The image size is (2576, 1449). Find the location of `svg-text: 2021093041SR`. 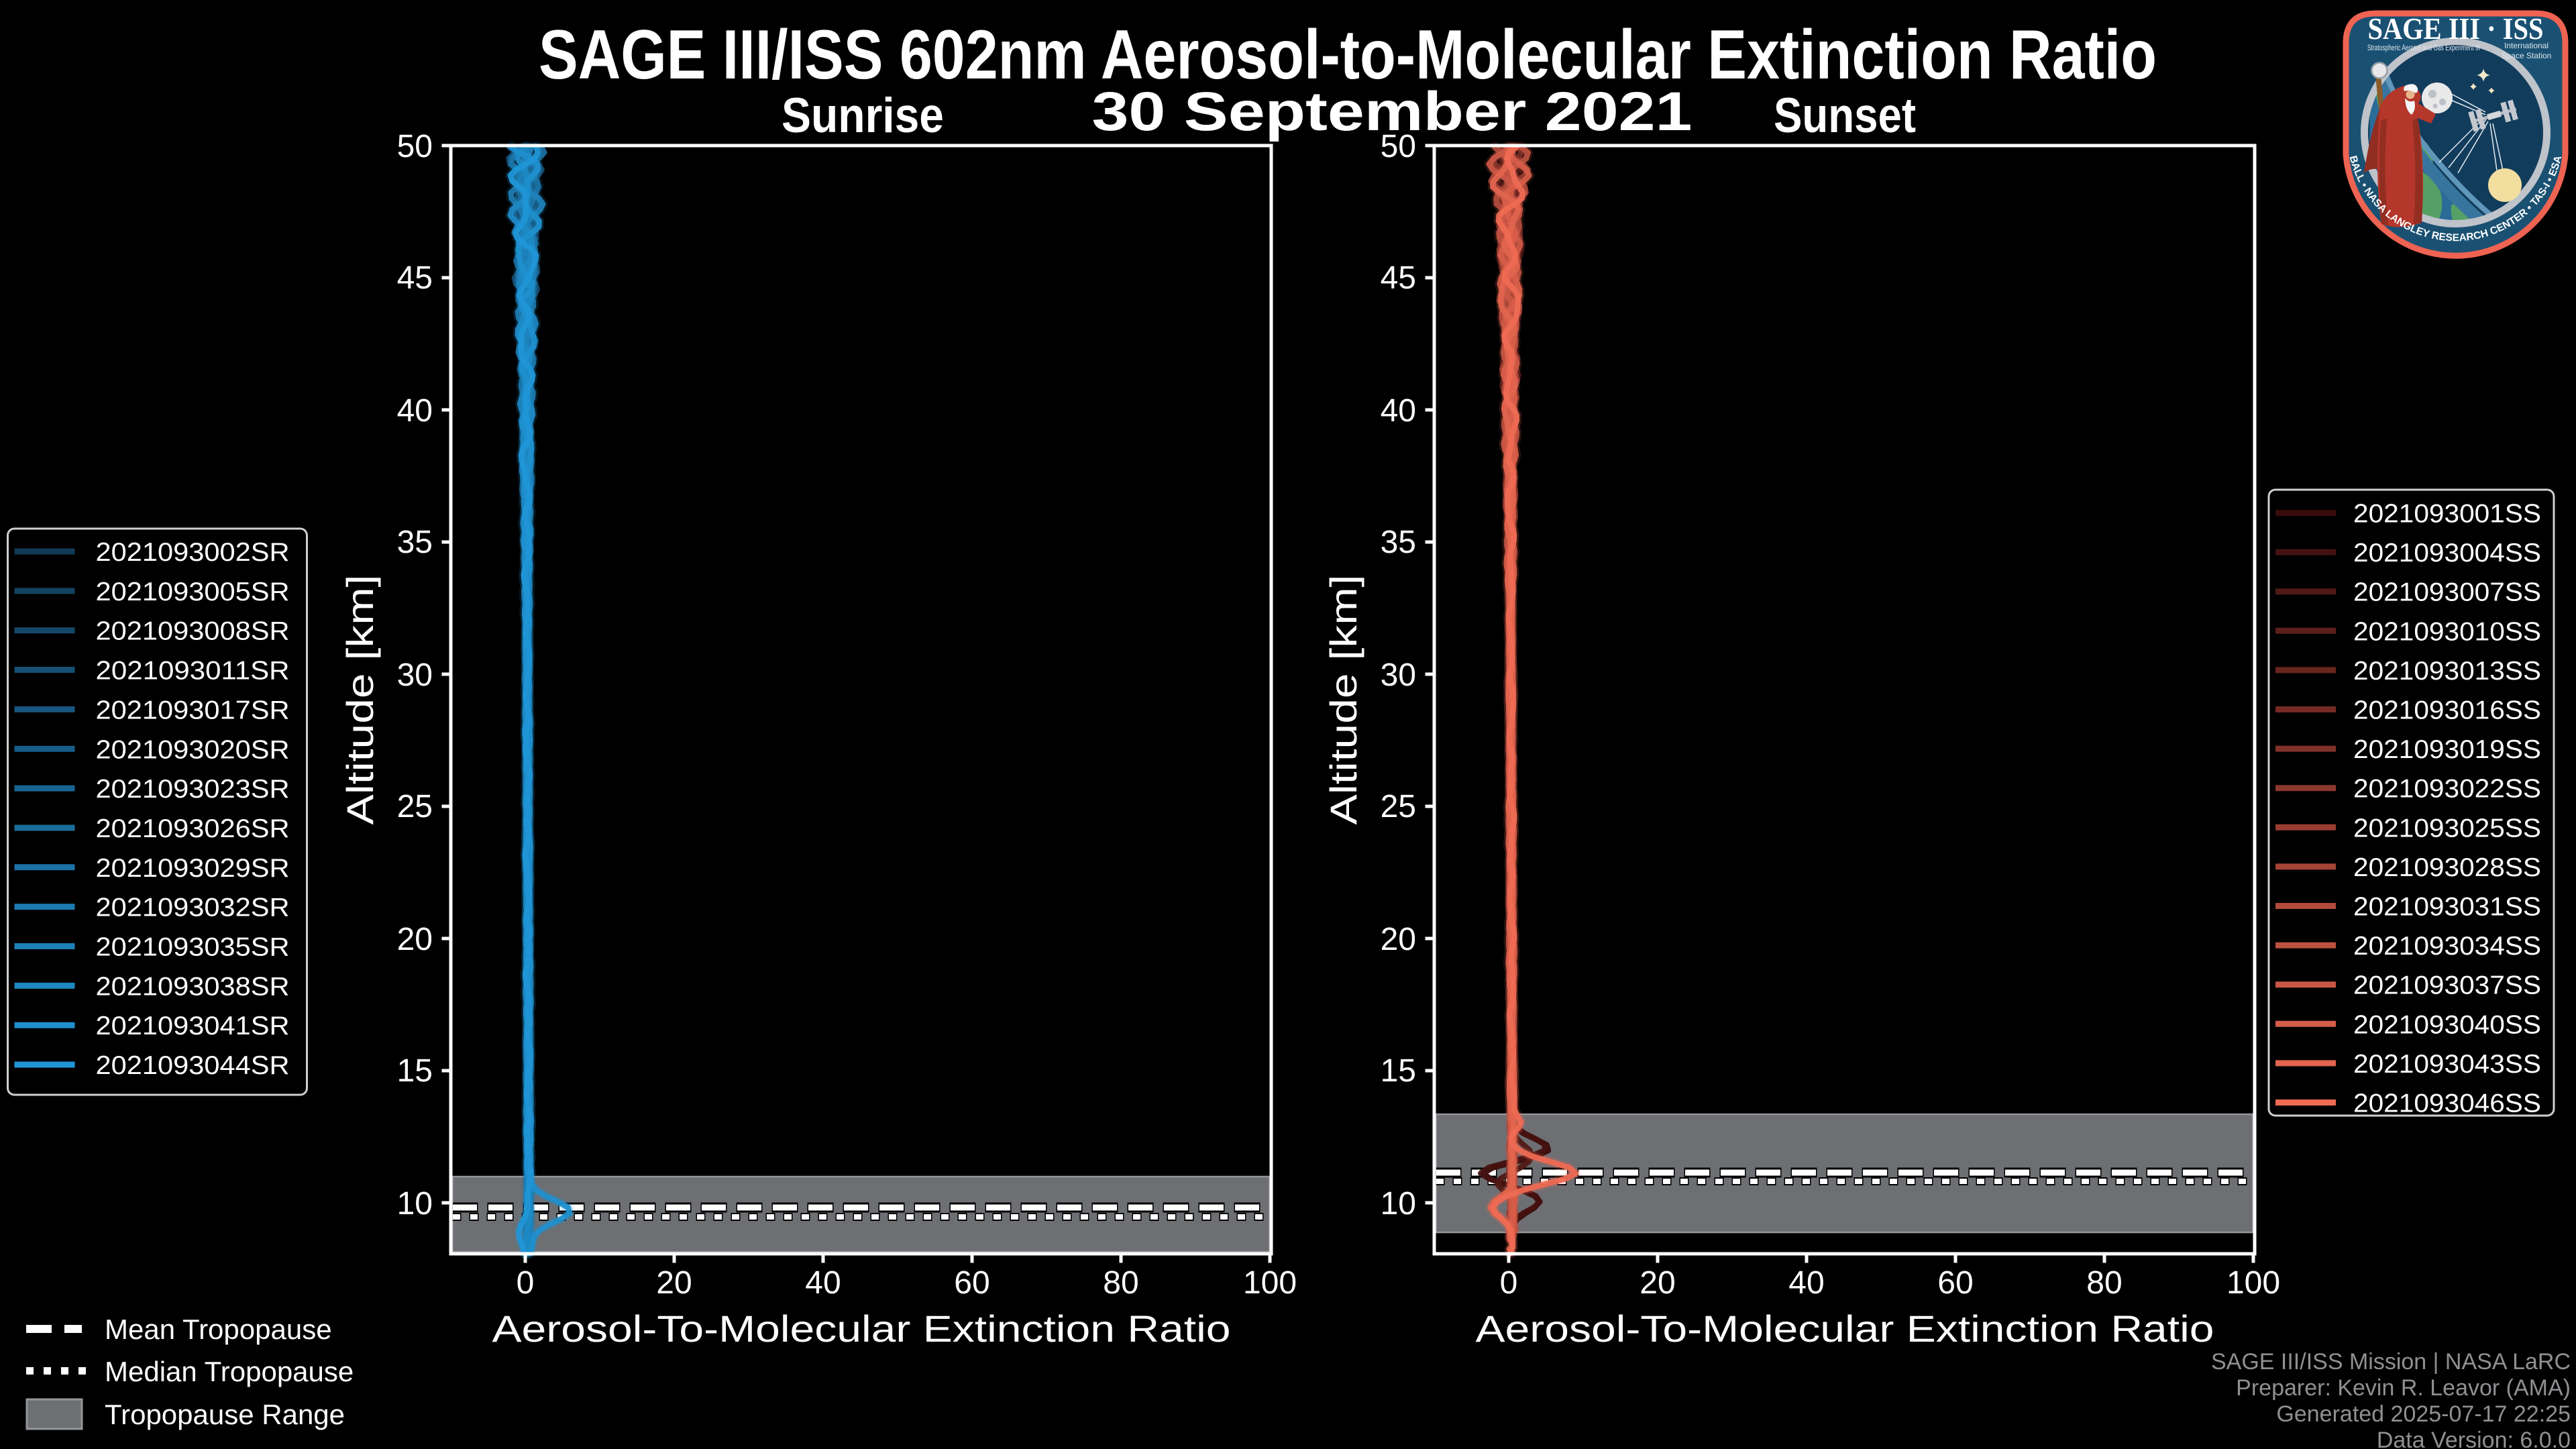

svg-text: 2021093041SR is located at coordinates (193, 1026).